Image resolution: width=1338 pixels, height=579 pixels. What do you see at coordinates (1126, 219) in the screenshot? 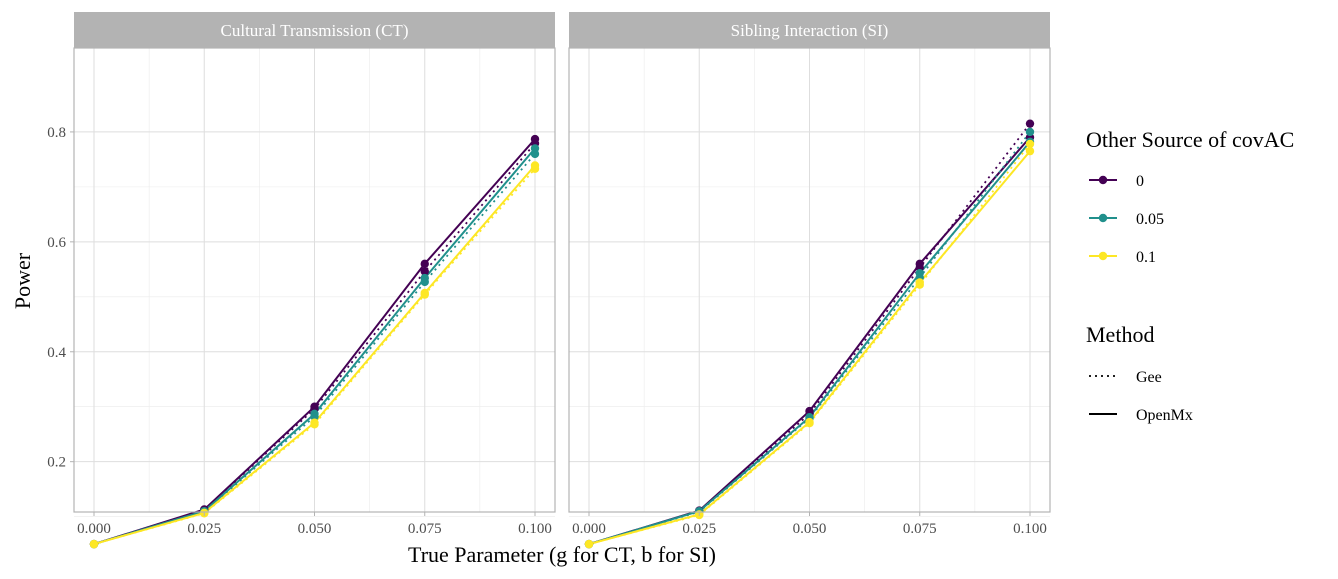
I see `legend-color-entry: 0.05` at bounding box center [1126, 219].